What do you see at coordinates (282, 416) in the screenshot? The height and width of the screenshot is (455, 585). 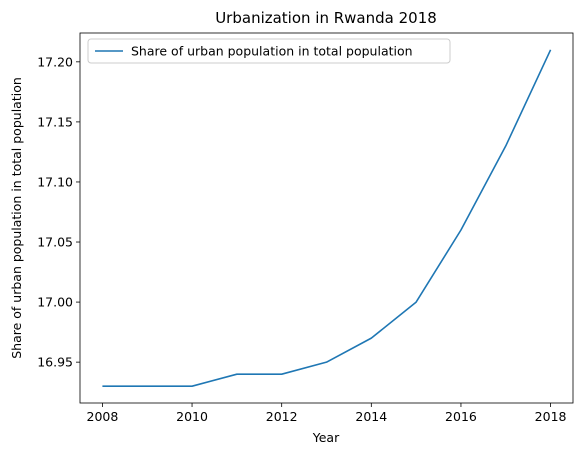 I see `x-tick-label: 2012` at bounding box center [282, 416].